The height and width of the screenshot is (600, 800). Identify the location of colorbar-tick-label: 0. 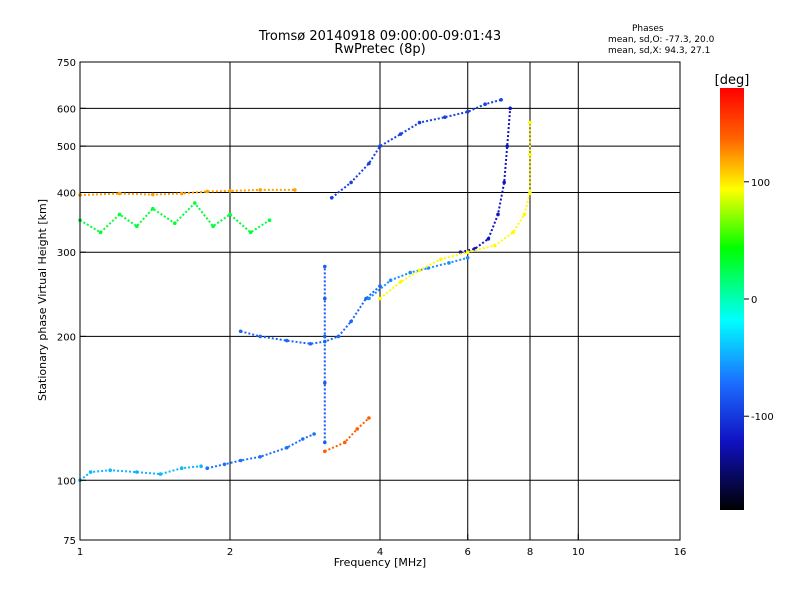
(754, 300).